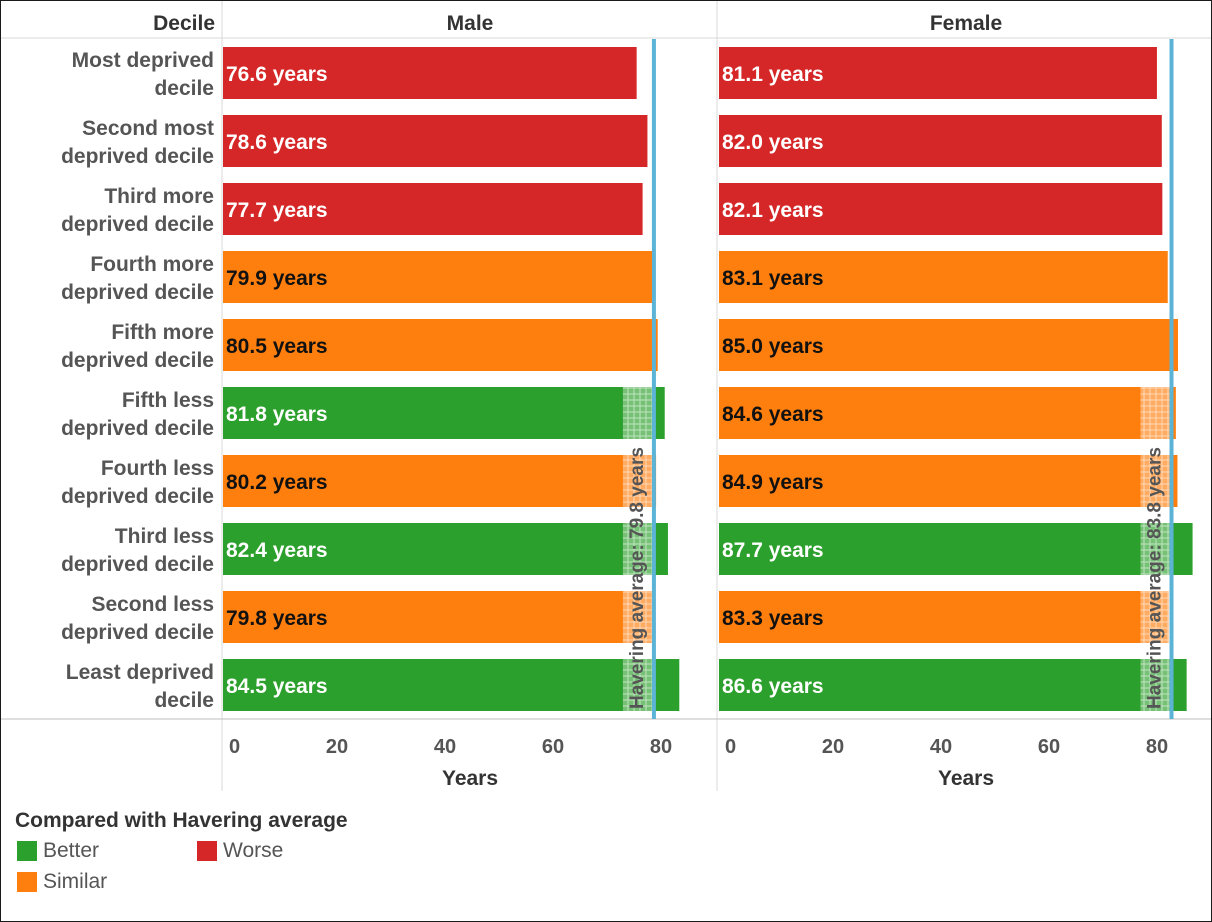 The width and height of the screenshot is (1212, 922). I want to click on bar-label-male-1: 78.6 years, so click(277, 142).